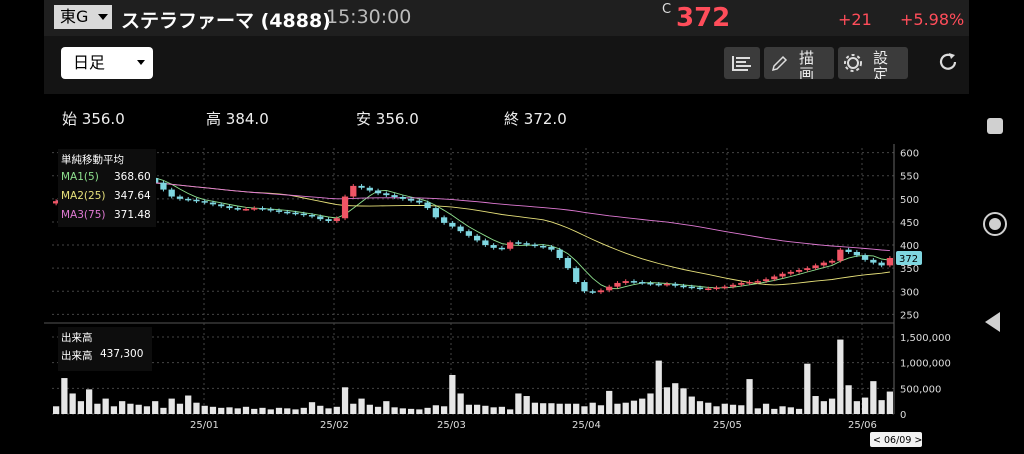 Image resolution: width=1024 pixels, height=454 pixels. Describe the element at coordinates (535, 119) in the screenshot. I see `close-value: 終 372.0` at that location.